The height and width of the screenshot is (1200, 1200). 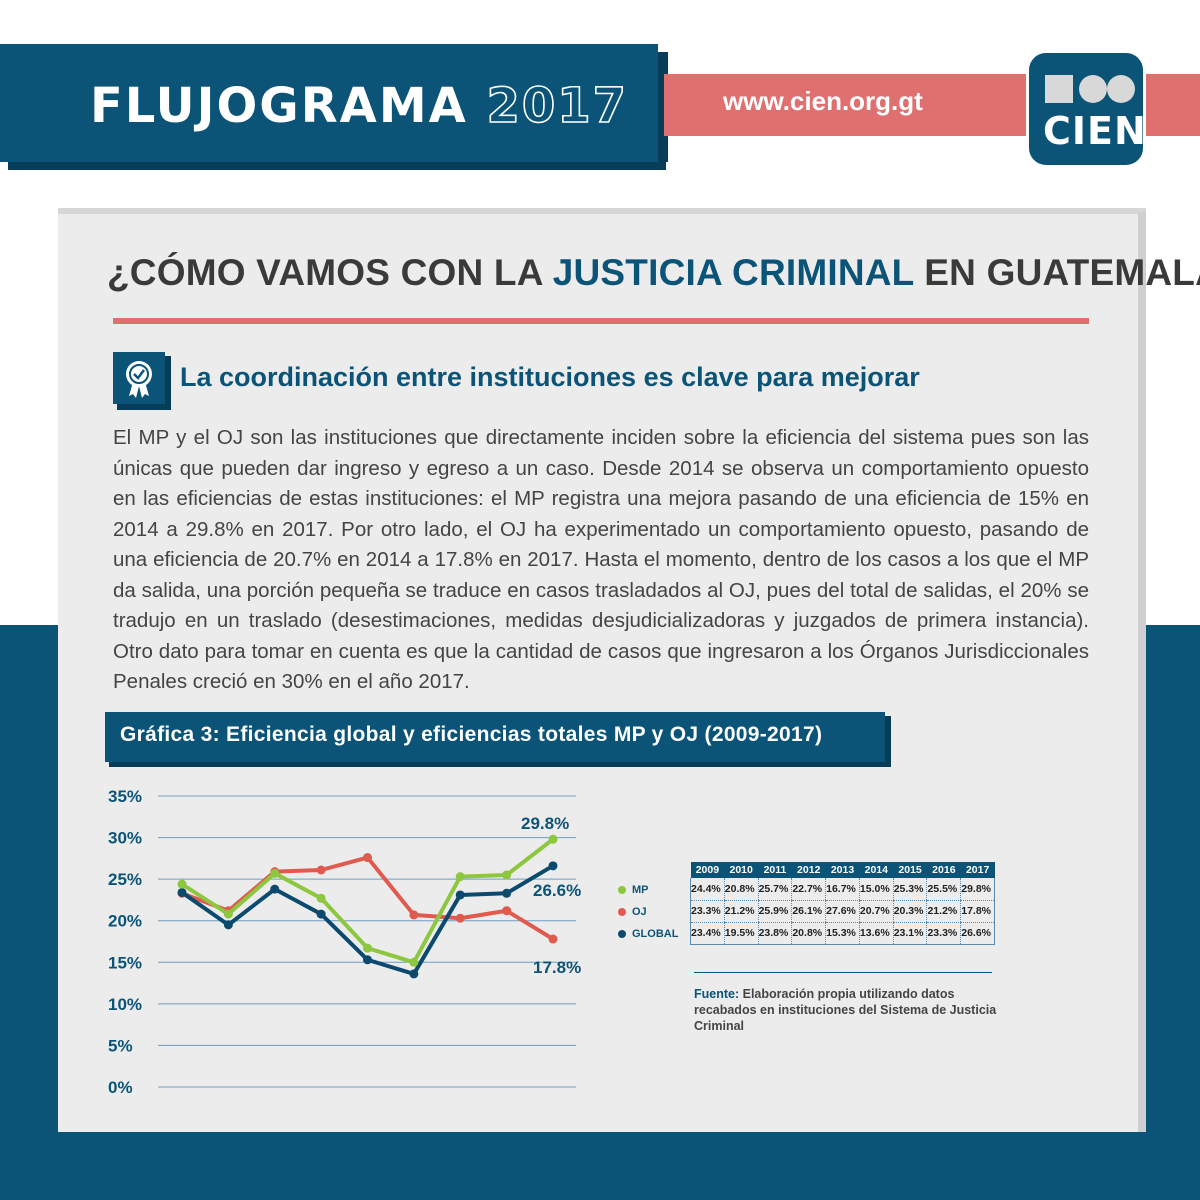 I want to click on source-label: Fuente:, so click(x=717, y=994).